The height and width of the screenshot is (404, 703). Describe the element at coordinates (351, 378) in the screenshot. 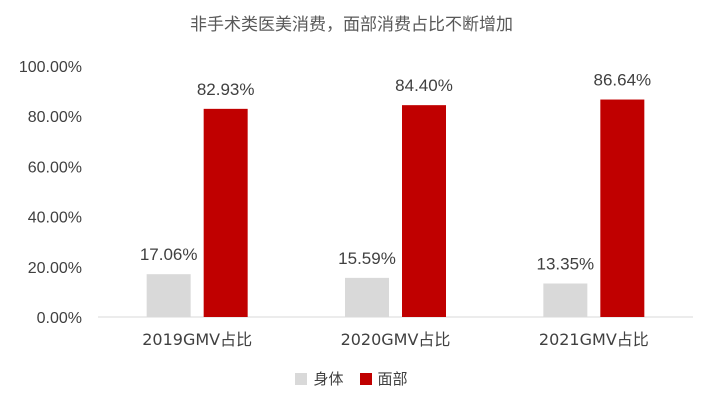

I see `legend: 身体 面部` at that location.